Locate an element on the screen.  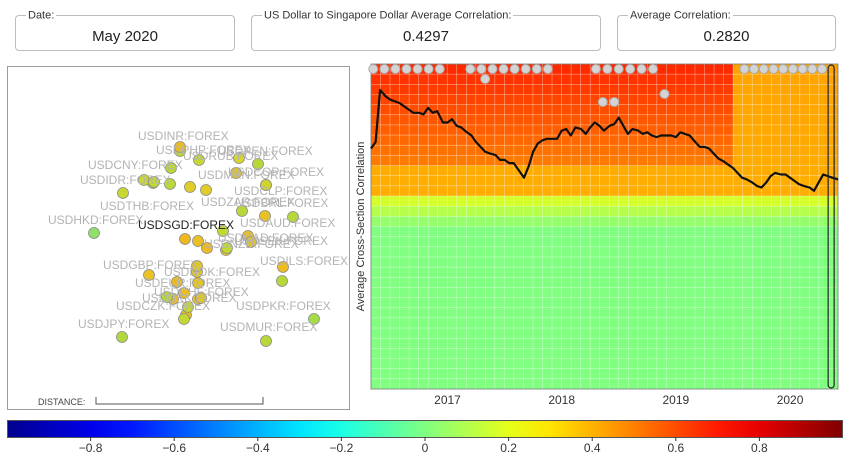
network-nodes is located at coordinates (204, 244).